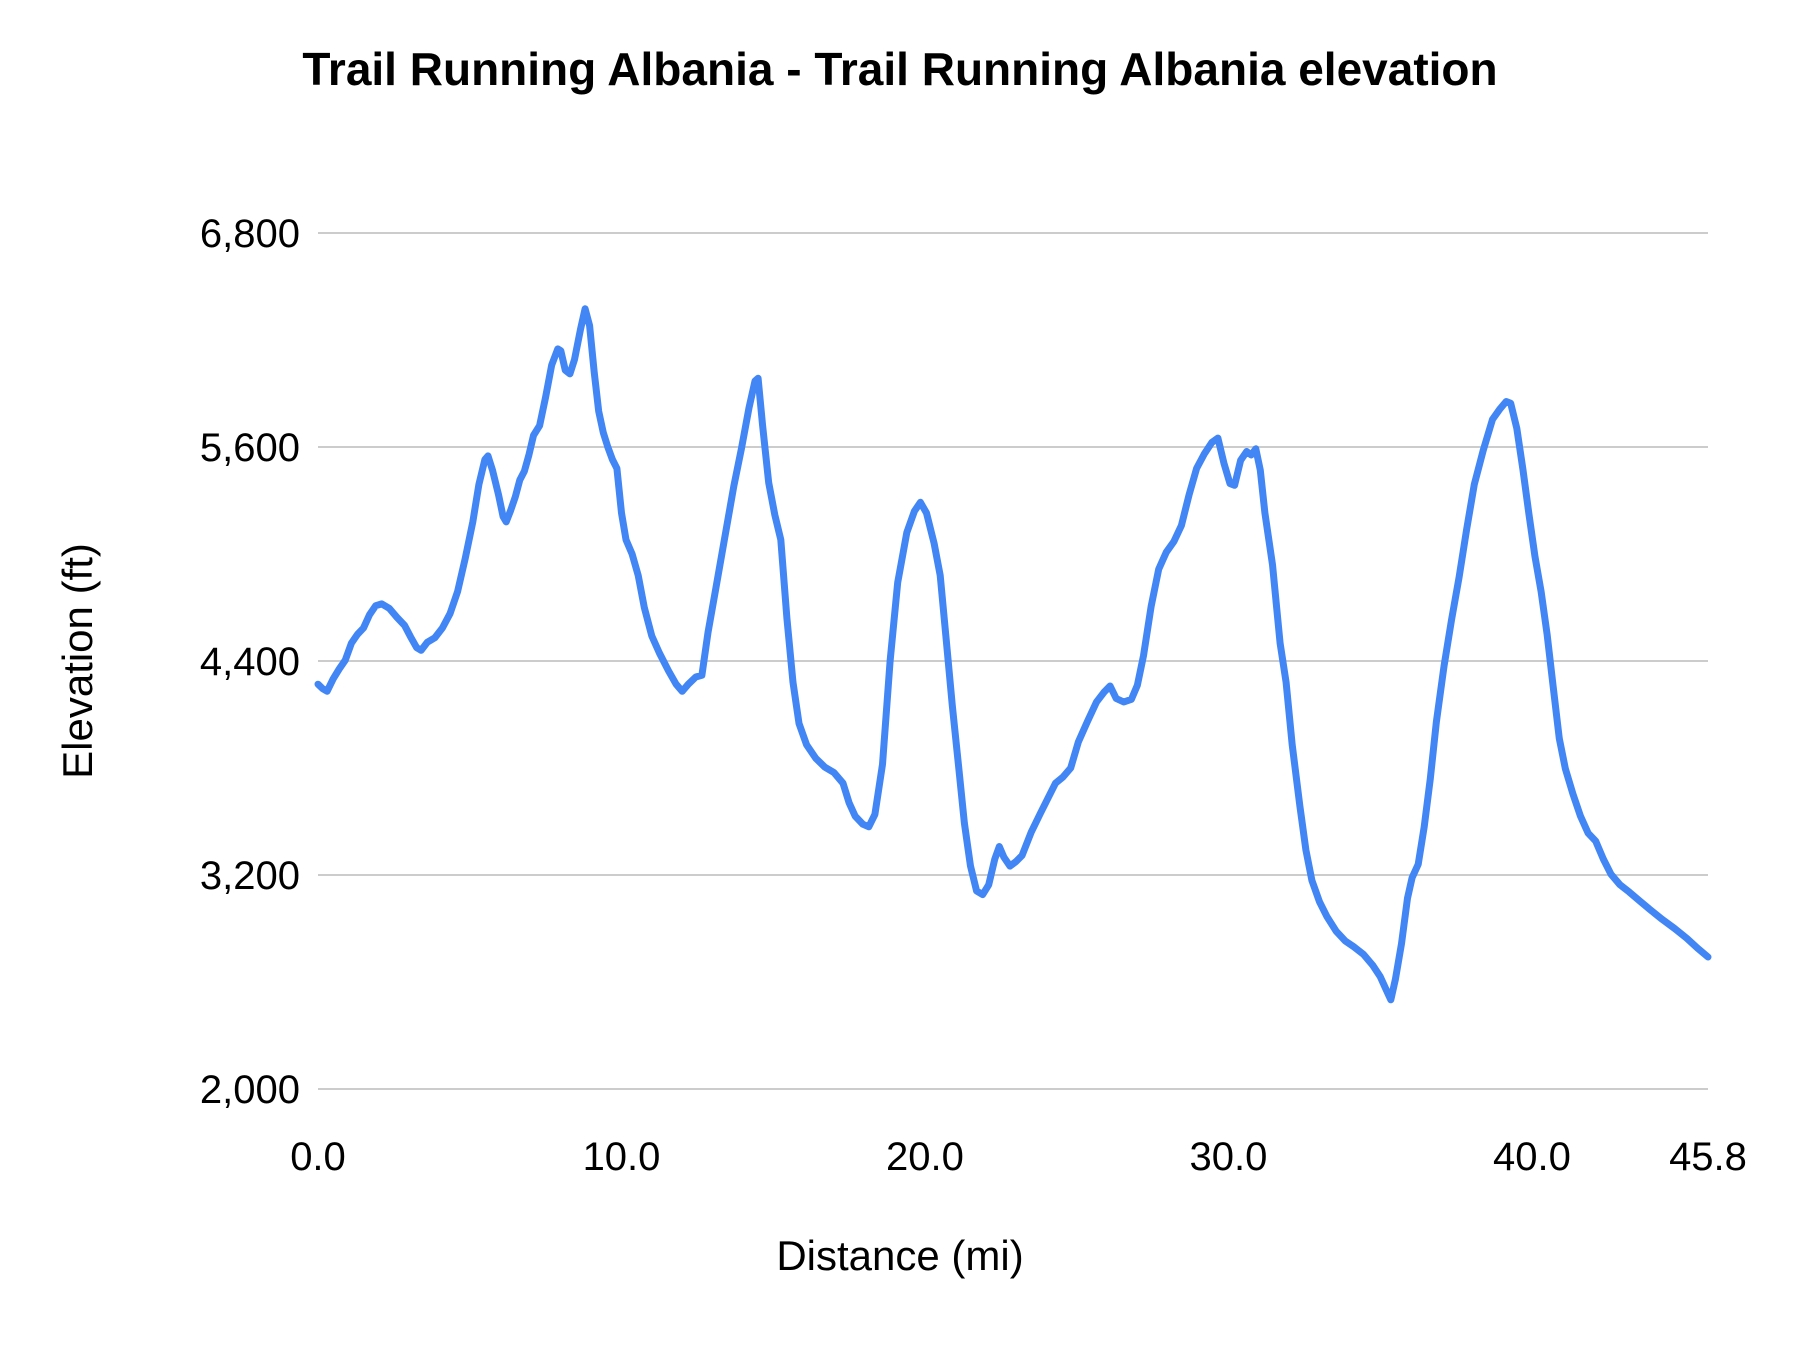 The width and height of the screenshot is (1800, 1350). Describe the element at coordinates (1229, 1157) in the screenshot. I see `x-tick-label: 30.0` at that location.